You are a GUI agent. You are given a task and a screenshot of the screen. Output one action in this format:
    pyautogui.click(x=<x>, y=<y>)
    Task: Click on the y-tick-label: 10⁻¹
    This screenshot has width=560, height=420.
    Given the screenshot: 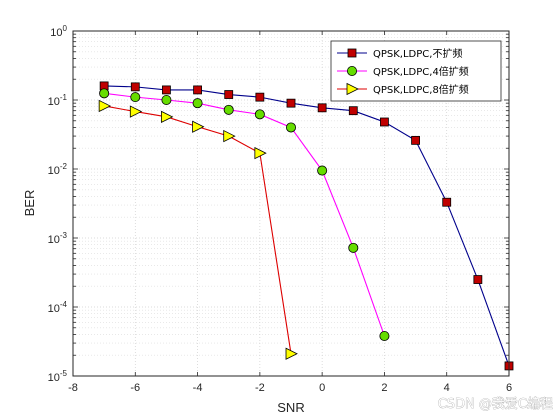 What is the action you would take?
    pyautogui.click(x=58, y=100)
    